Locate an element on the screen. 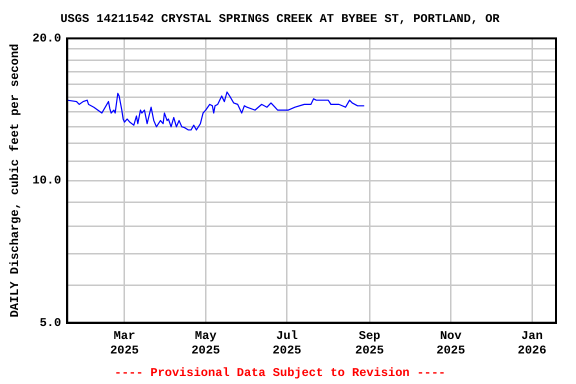 The height and width of the screenshot is (384, 576). y-tick-label: 10.0 is located at coordinates (47, 181).